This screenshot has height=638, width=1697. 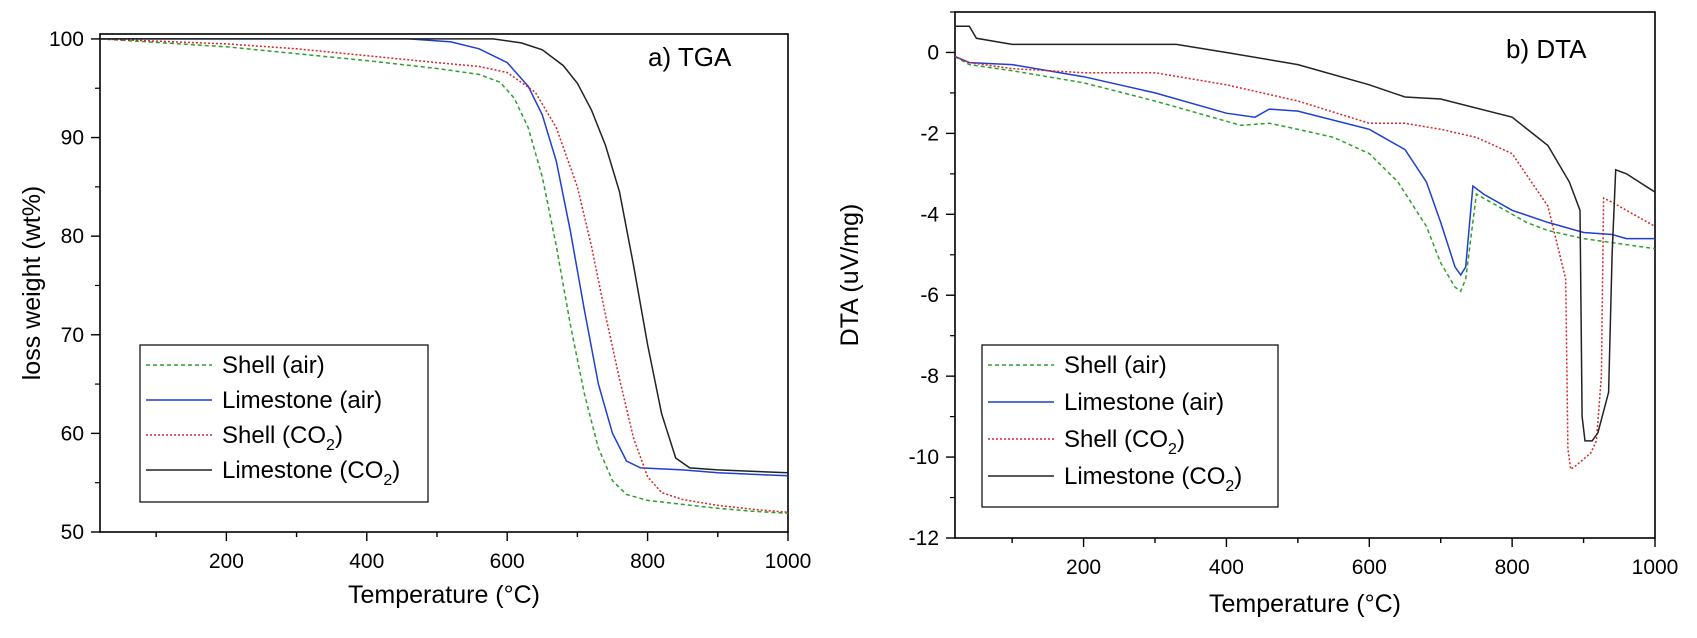 I want to click on y-tick-label: 60, so click(x=72, y=433).